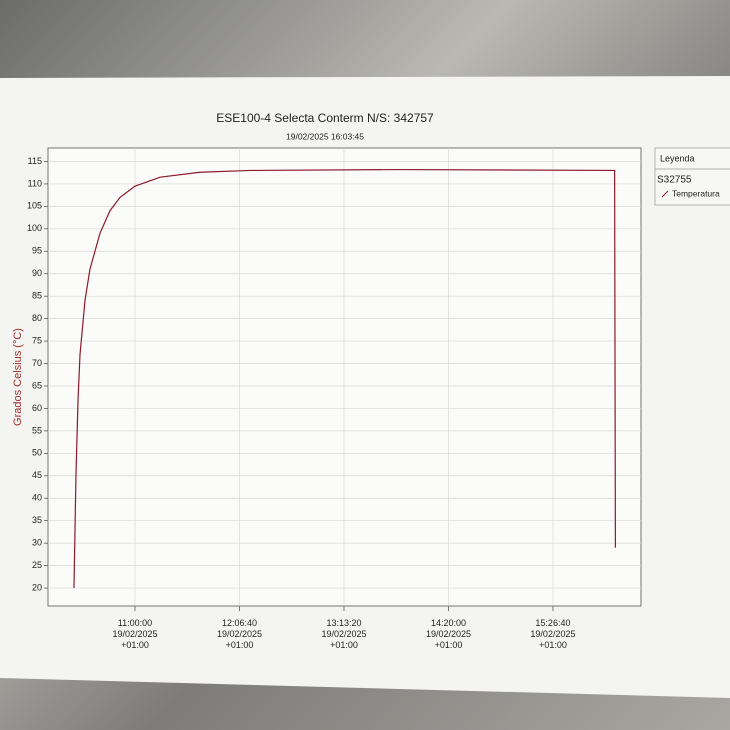 The height and width of the screenshot is (730, 730). I want to click on y-tick-label: 45, so click(37, 475).